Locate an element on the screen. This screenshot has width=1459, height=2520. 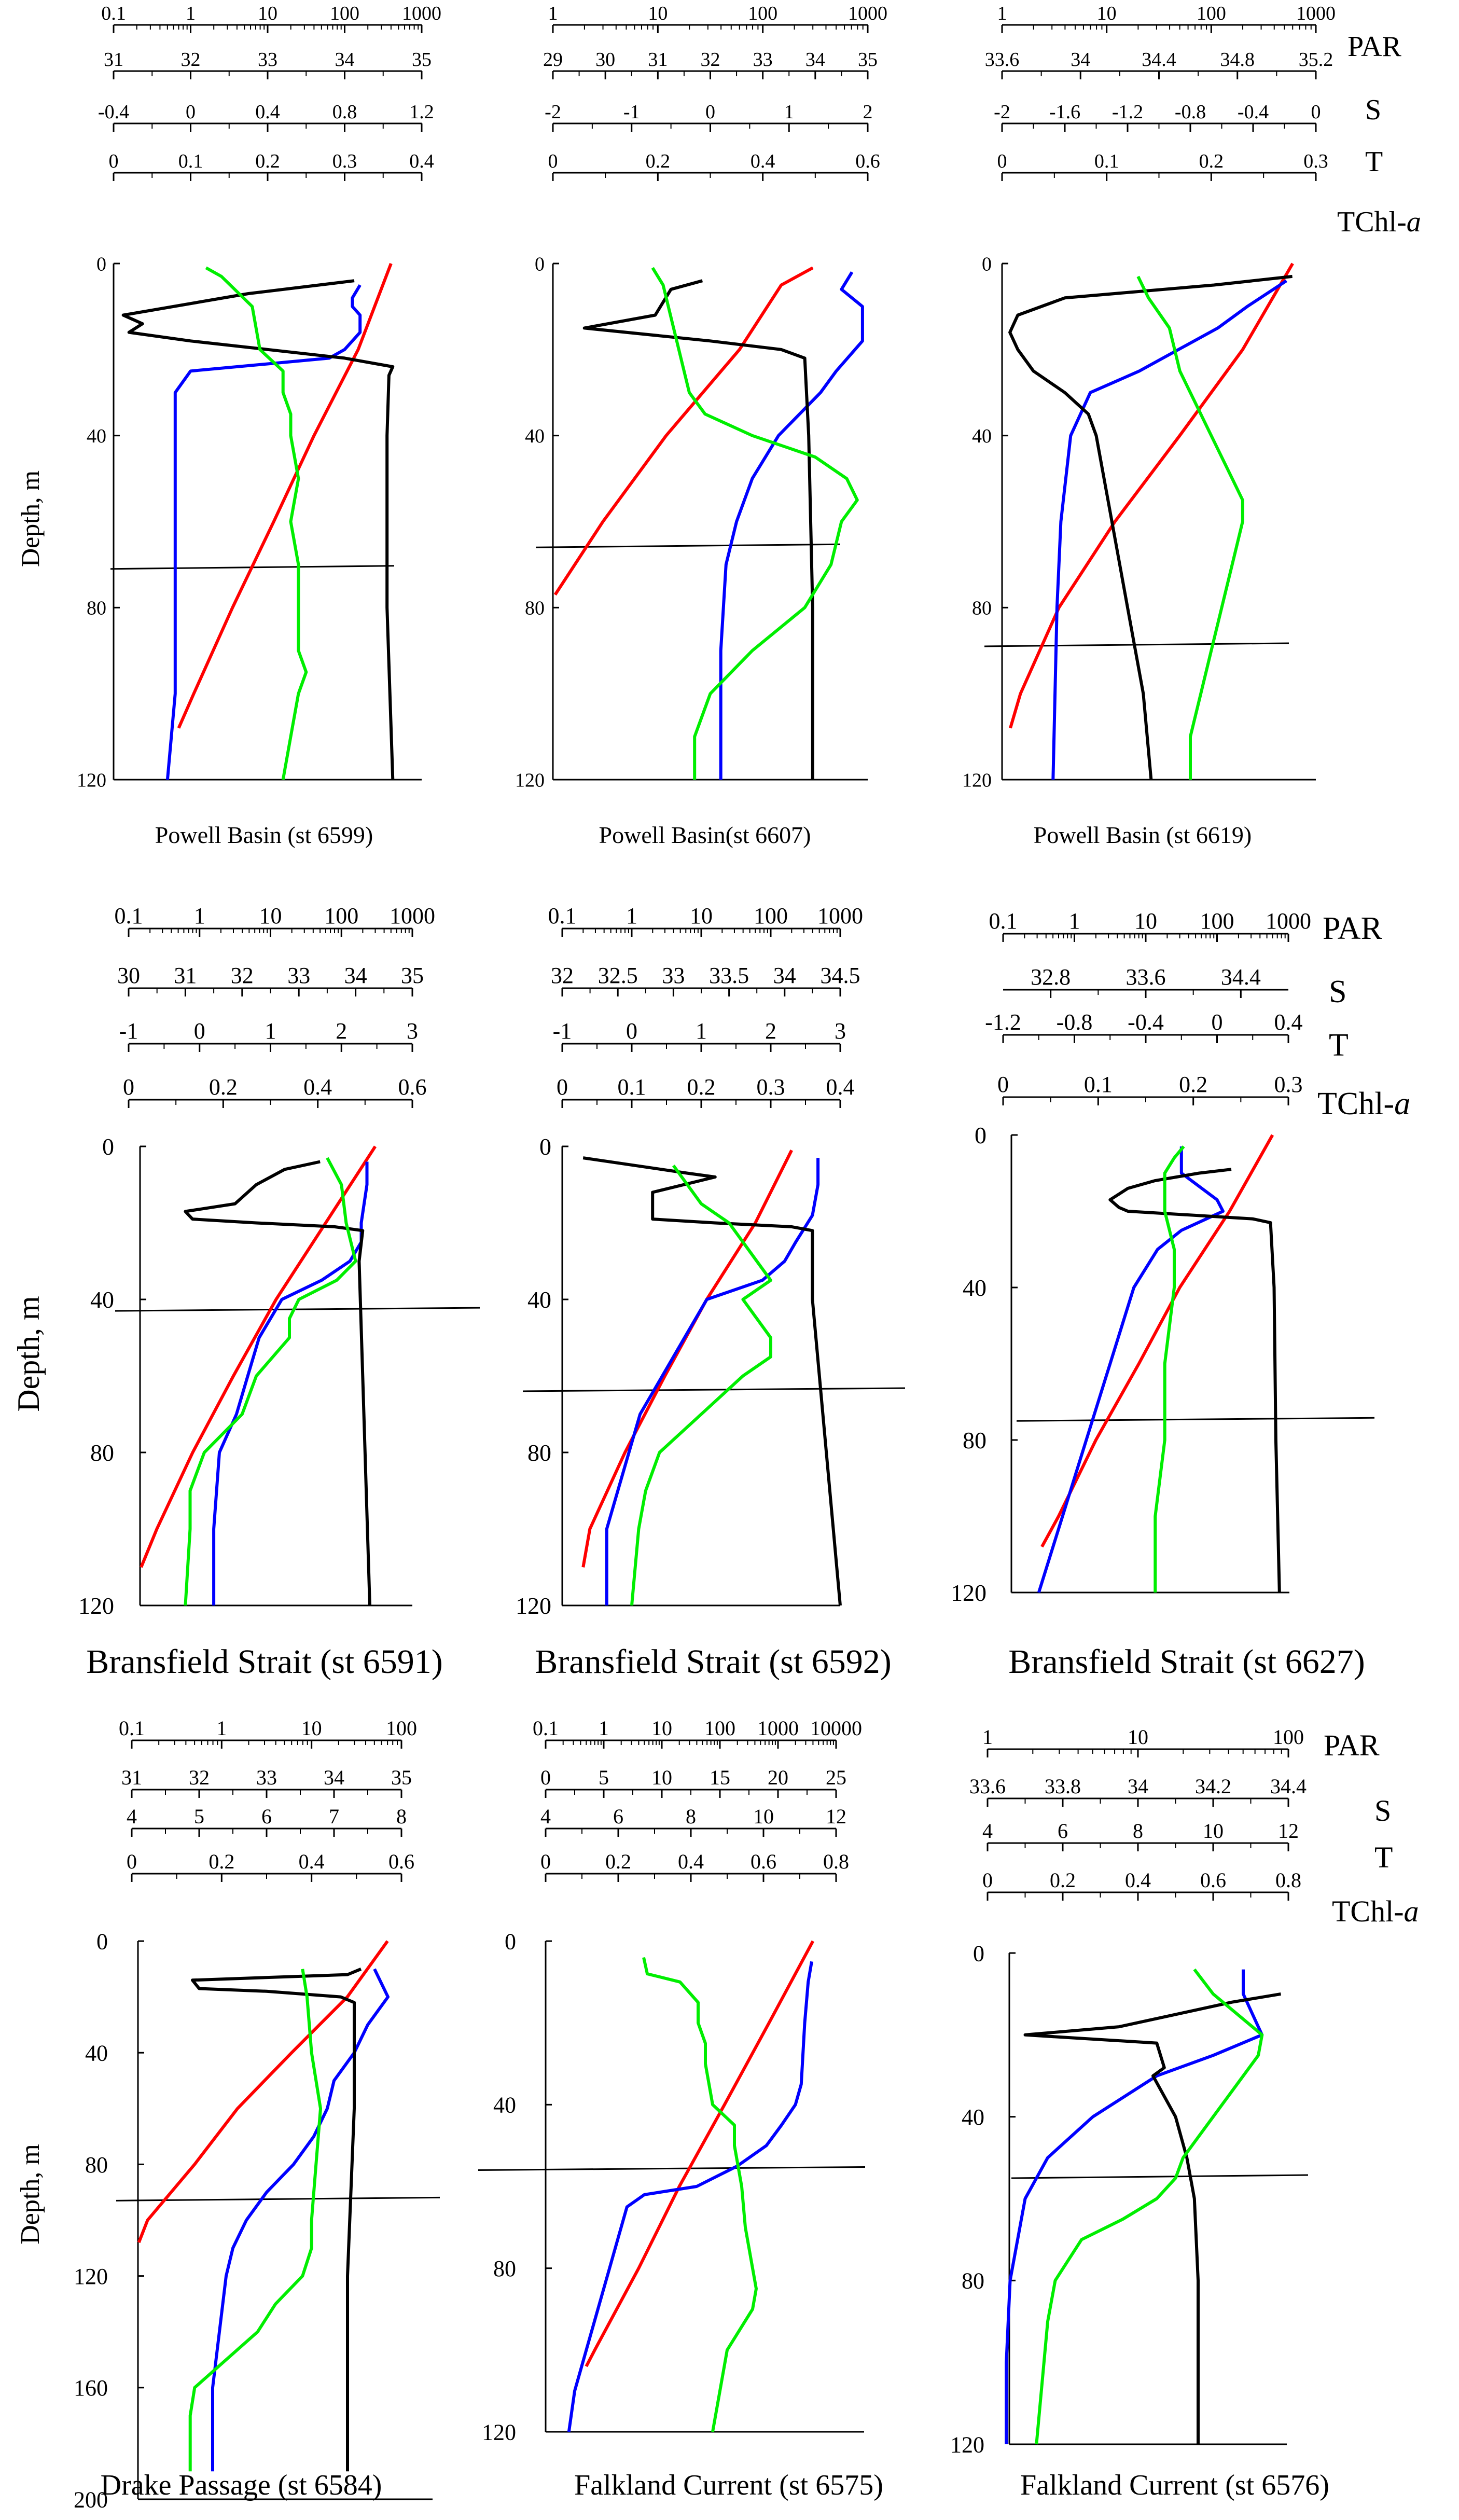
axis-tick-label: 35.2 is located at coordinates (1316, 60).